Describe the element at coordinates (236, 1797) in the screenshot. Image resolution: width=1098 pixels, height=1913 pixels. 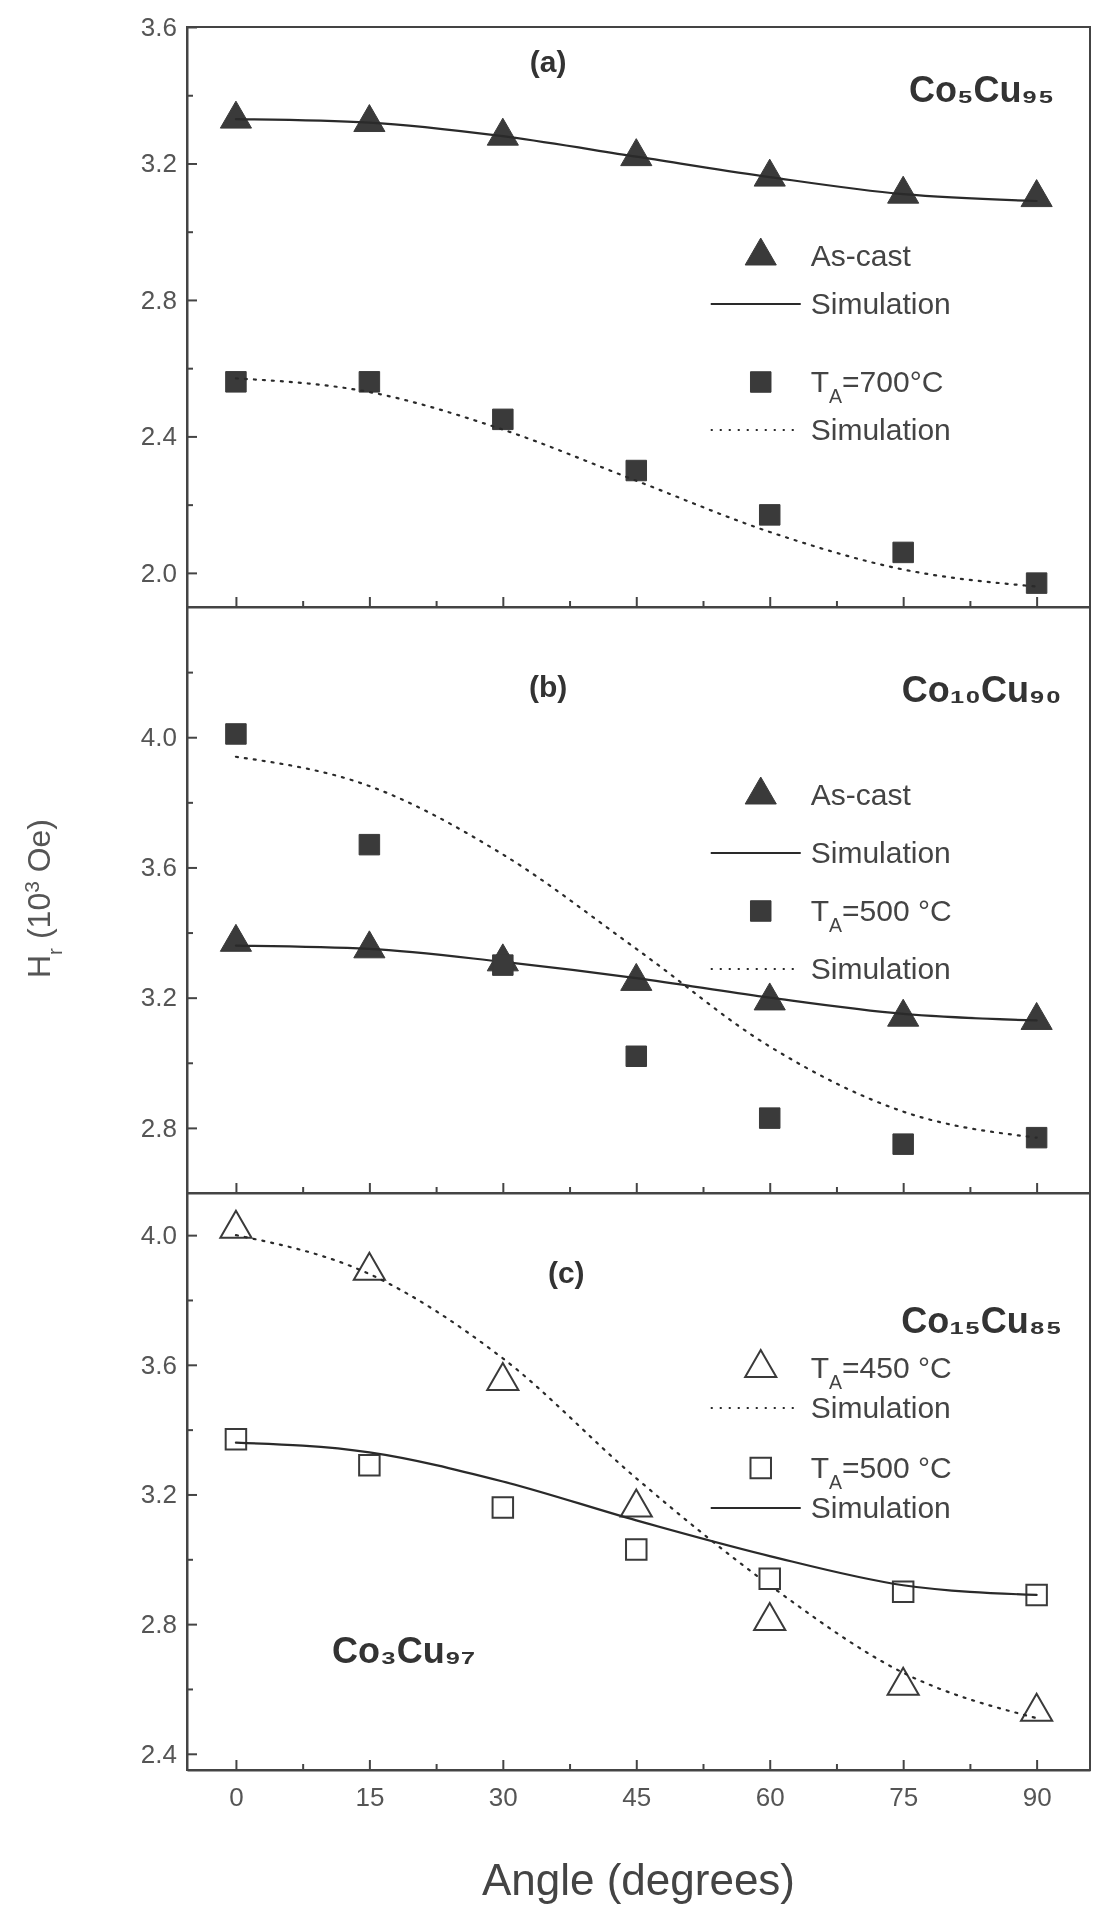
I see `x-tick-label: 0` at that location.